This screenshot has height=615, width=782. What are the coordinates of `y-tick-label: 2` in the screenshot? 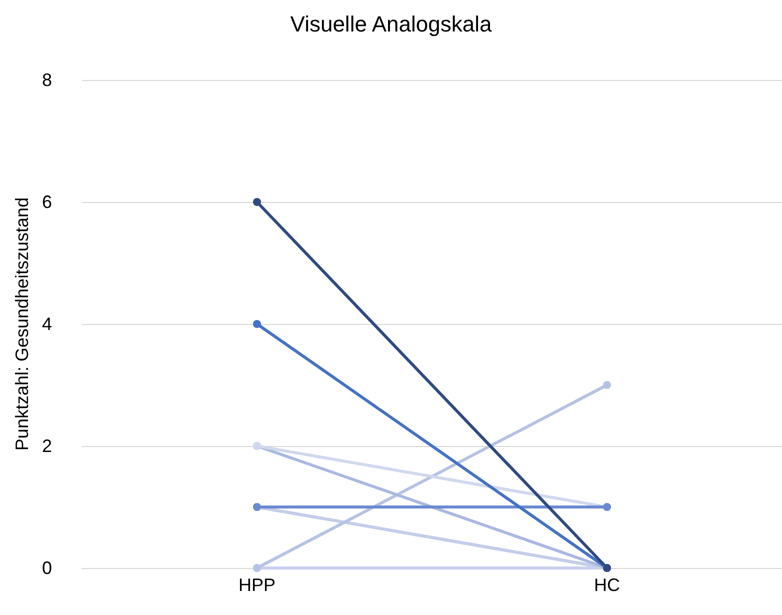 It's located at (47, 446).